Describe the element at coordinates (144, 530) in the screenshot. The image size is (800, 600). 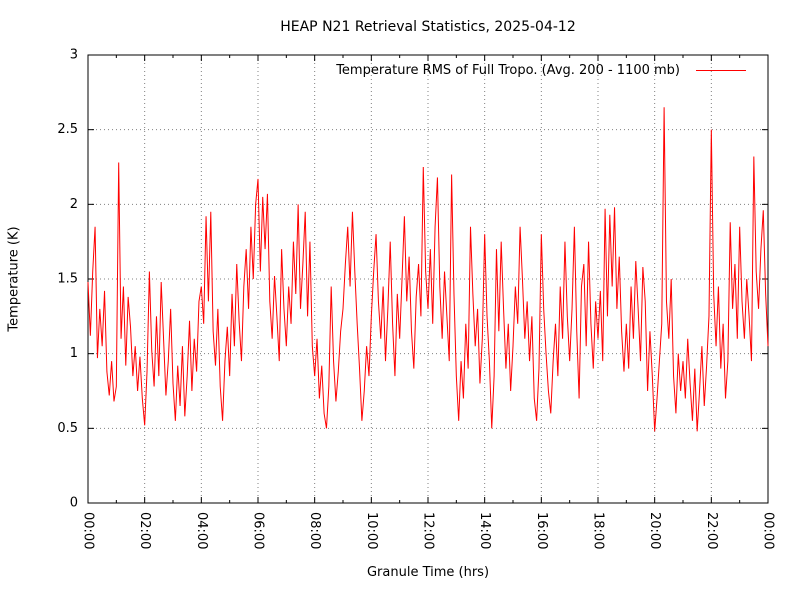
I see `x-tick-label: 02:00` at that location.